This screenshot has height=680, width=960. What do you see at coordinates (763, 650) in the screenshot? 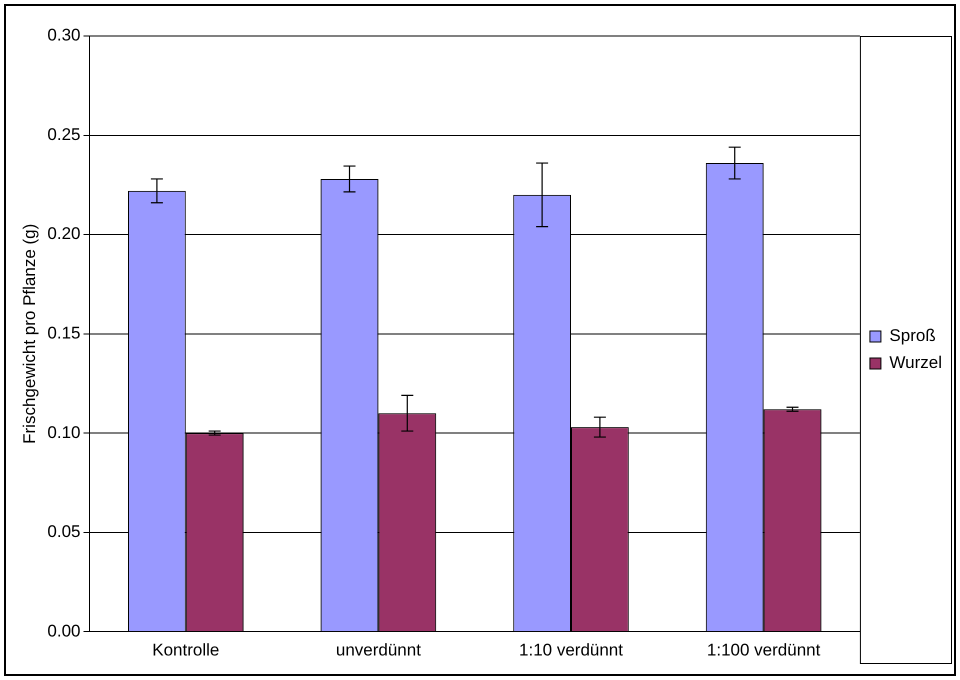
I see `x-tick-label: 1:100 verdünnt` at bounding box center [763, 650].